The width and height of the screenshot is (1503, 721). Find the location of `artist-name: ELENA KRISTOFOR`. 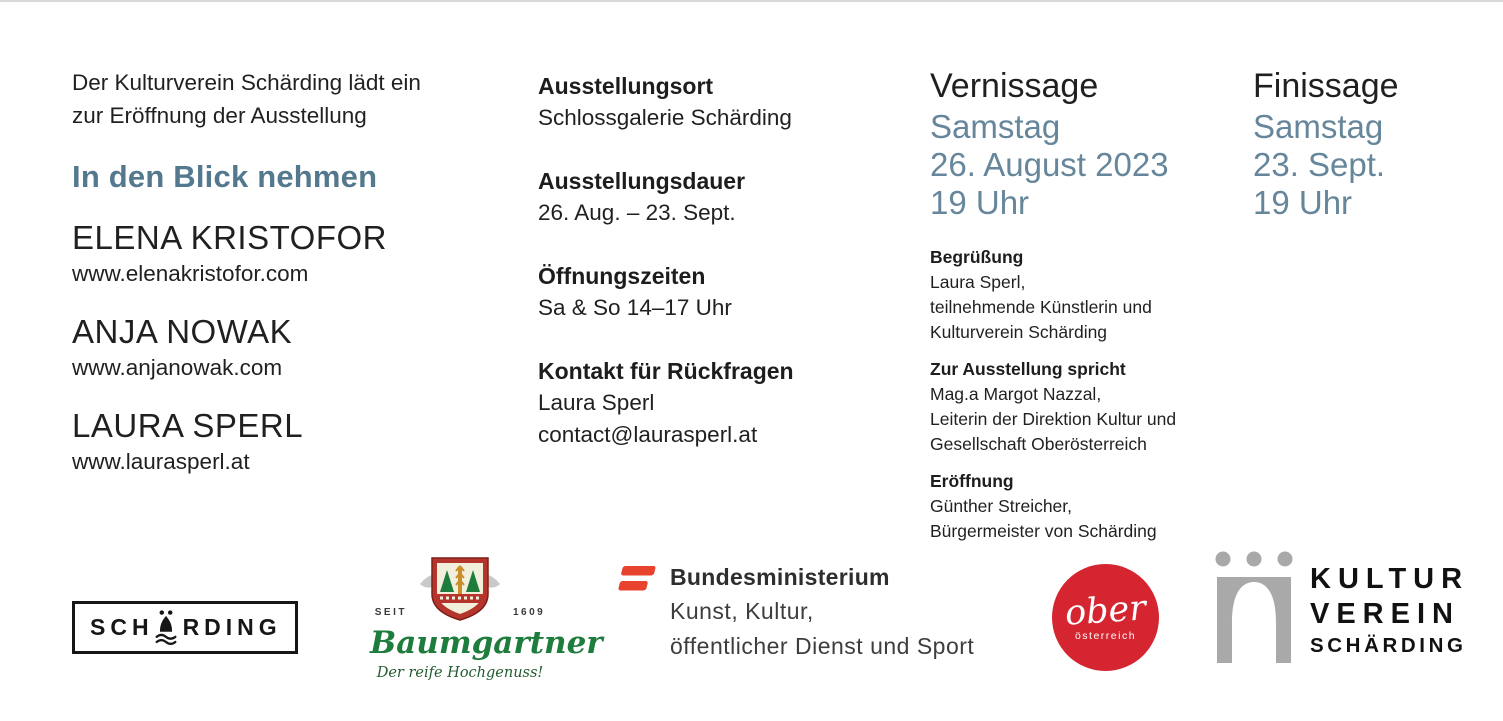

artist-name: ELENA KRISTOFOR is located at coordinates (229, 237).